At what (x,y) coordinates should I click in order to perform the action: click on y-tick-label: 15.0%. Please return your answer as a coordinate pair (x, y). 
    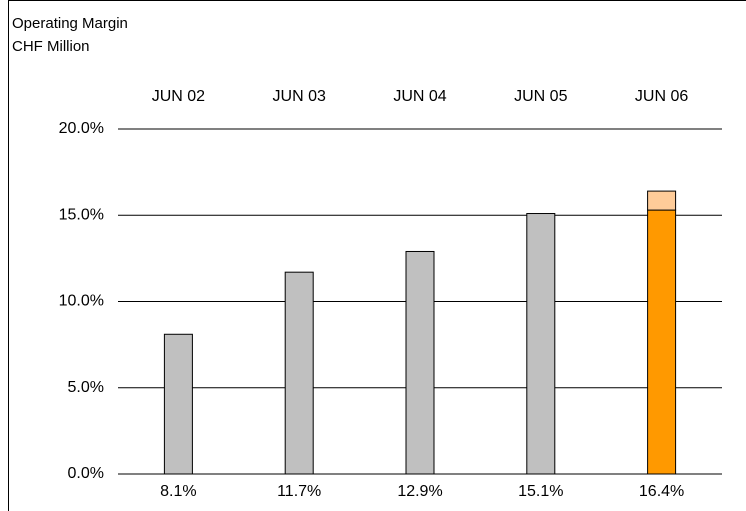
    Looking at the image, I should click on (81, 214).